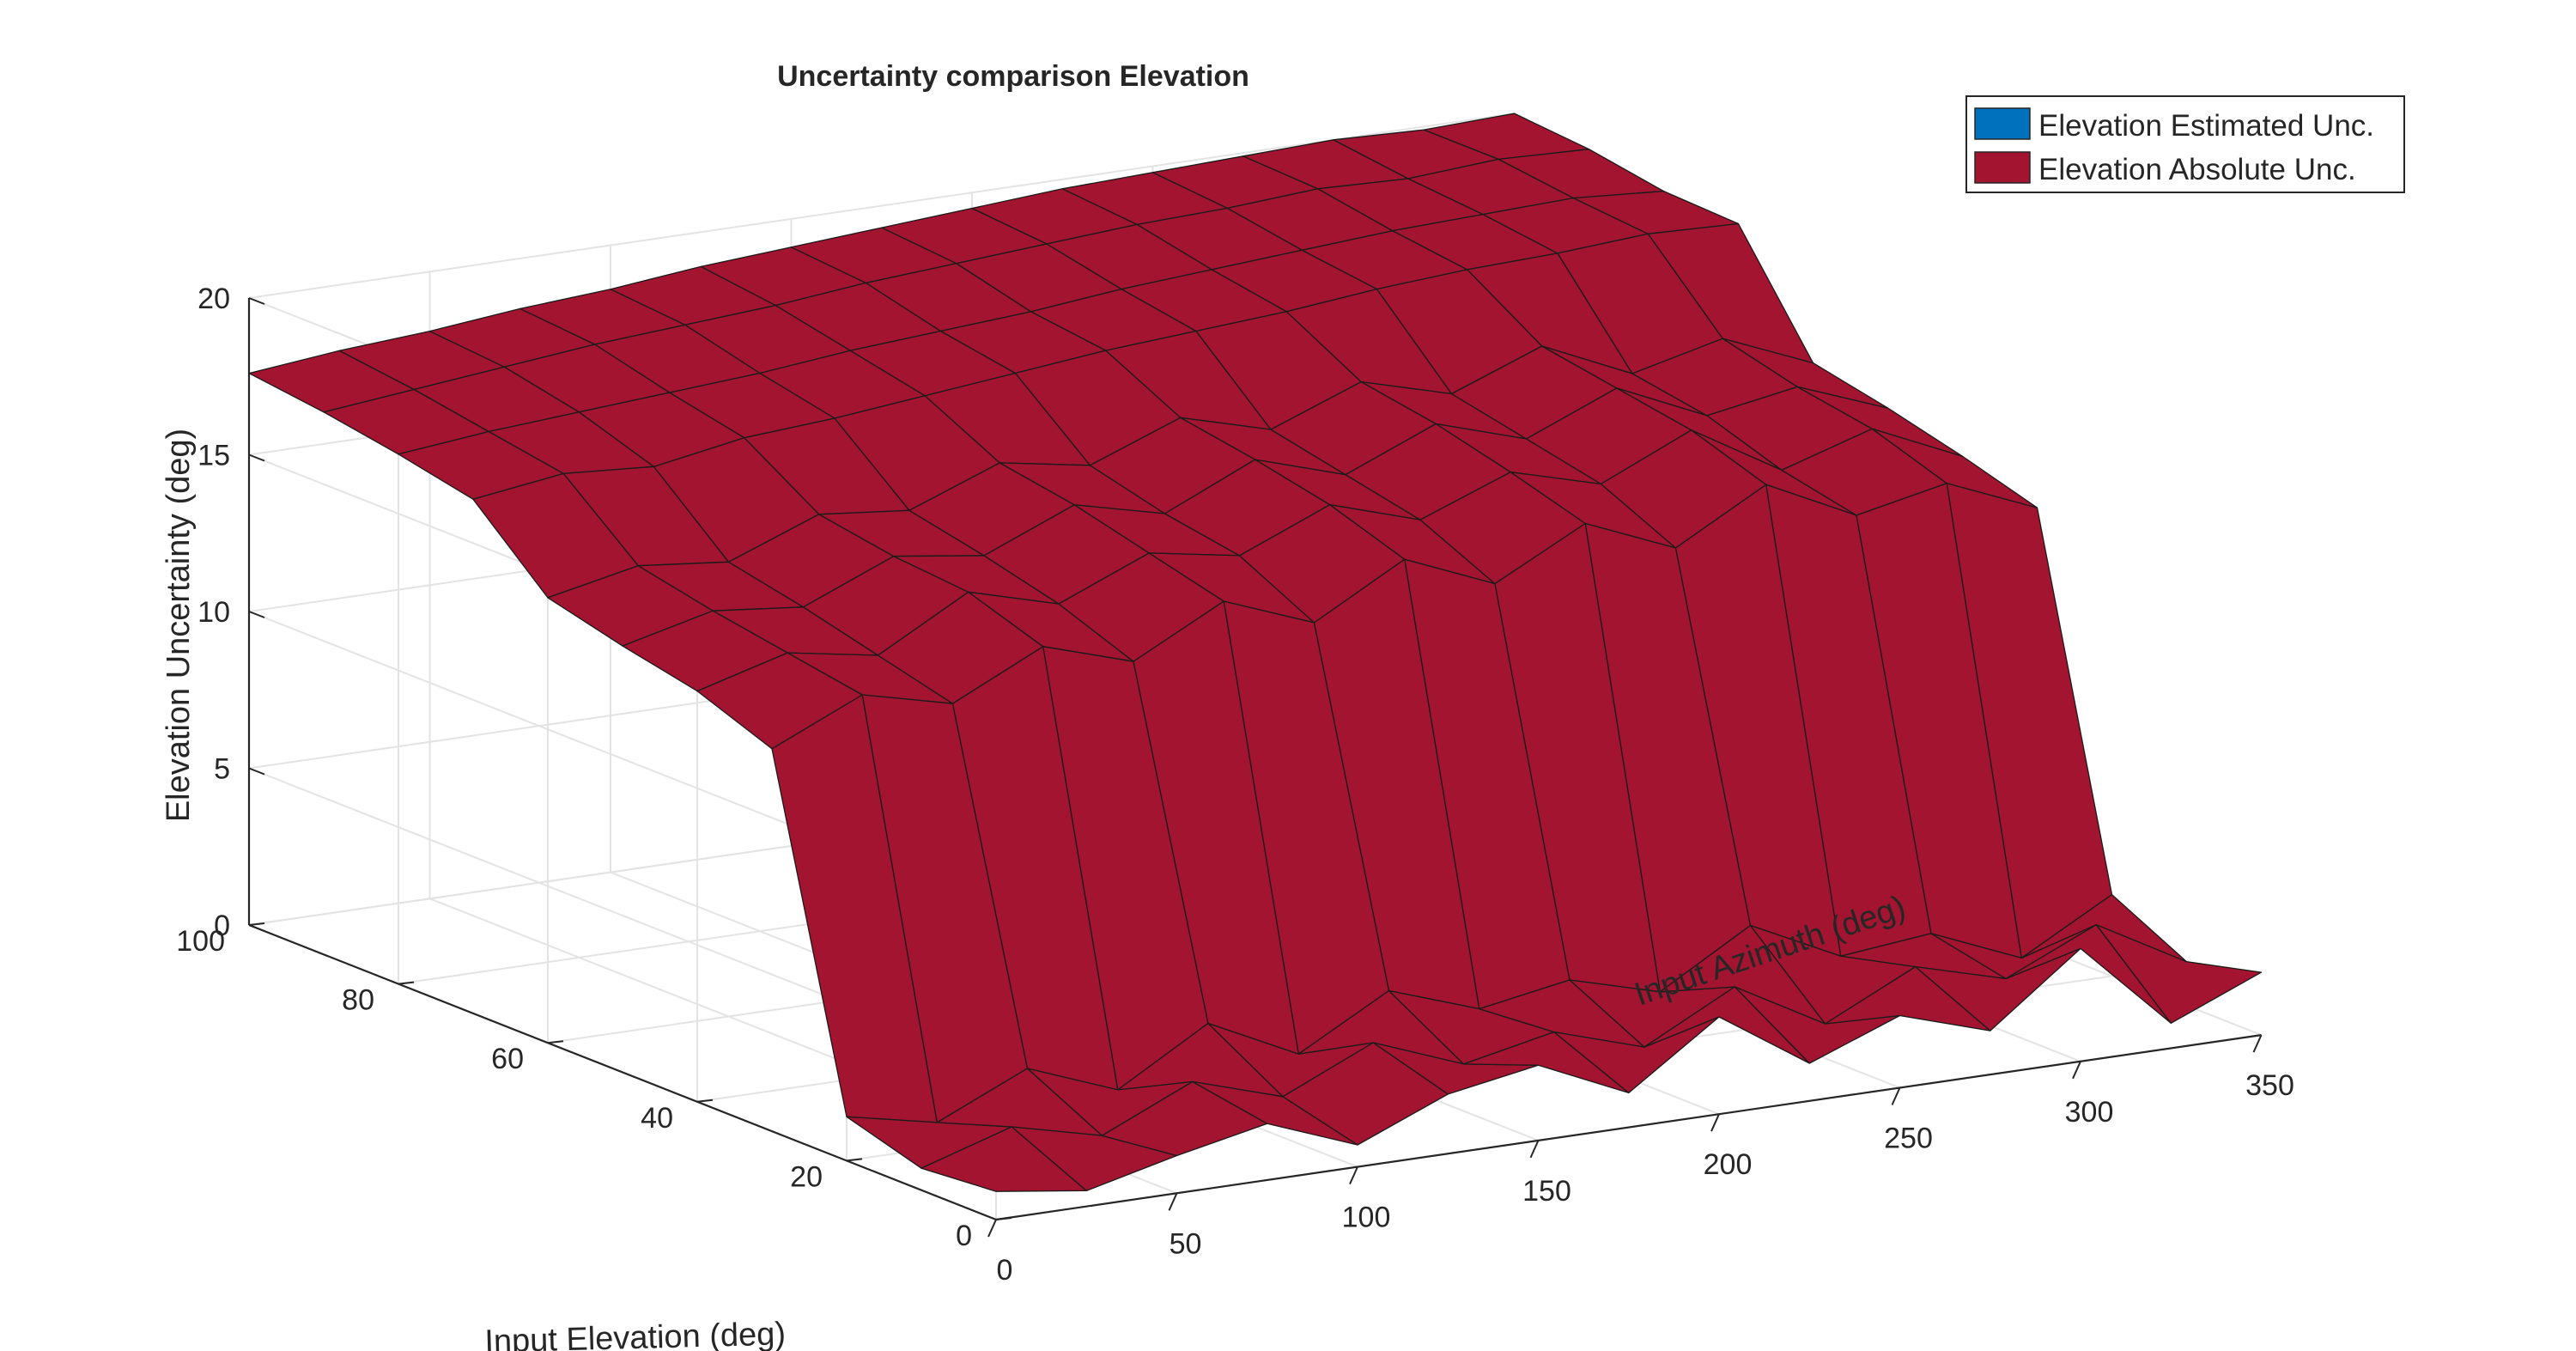  What do you see at coordinates (222, 926) in the screenshot?
I see `z-tick-label: 0` at bounding box center [222, 926].